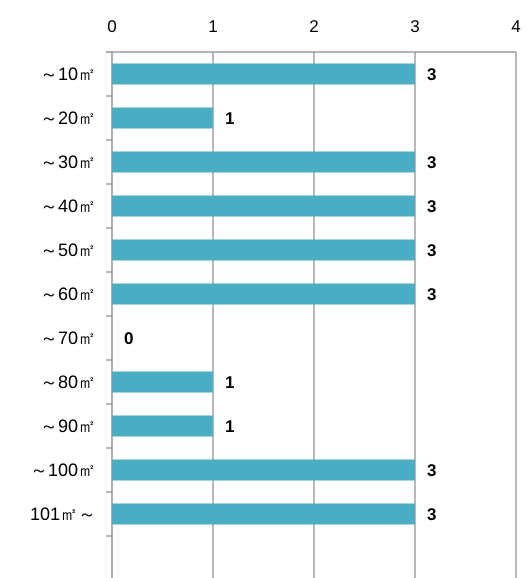 This screenshot has width=531, height=578. What do you see at coordinates (68, 118) in the screenshot?
I see `y-tick-label: ～20㎡` at bounding box center [68, 118].